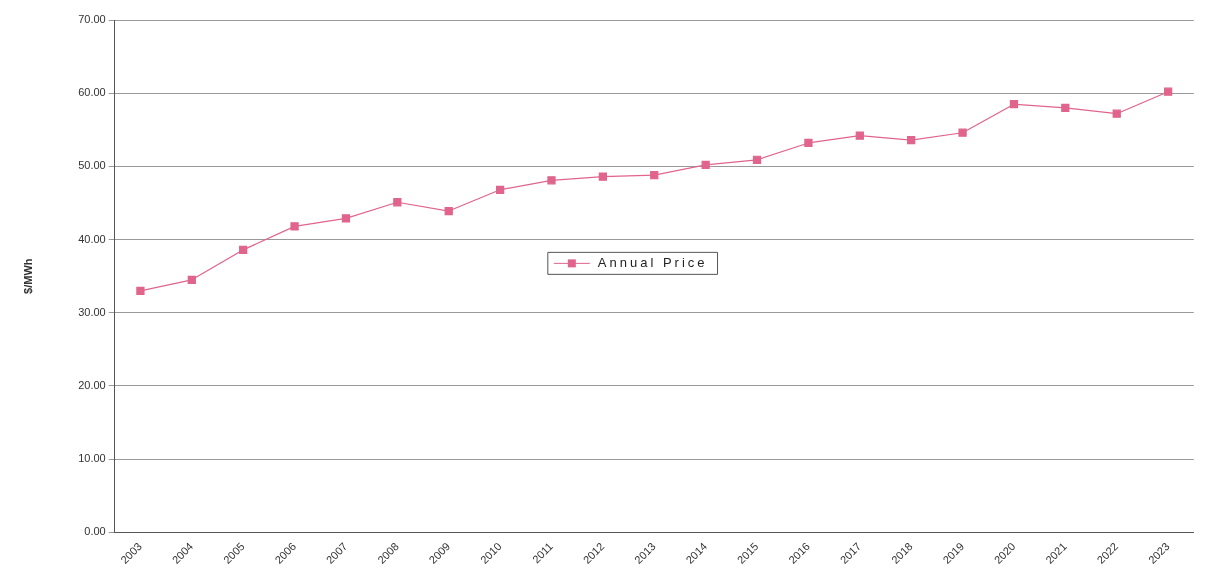  Describe the element at coordinates (652, 262) in the screenshot. I see `legend-label: Annual Price` at that location.